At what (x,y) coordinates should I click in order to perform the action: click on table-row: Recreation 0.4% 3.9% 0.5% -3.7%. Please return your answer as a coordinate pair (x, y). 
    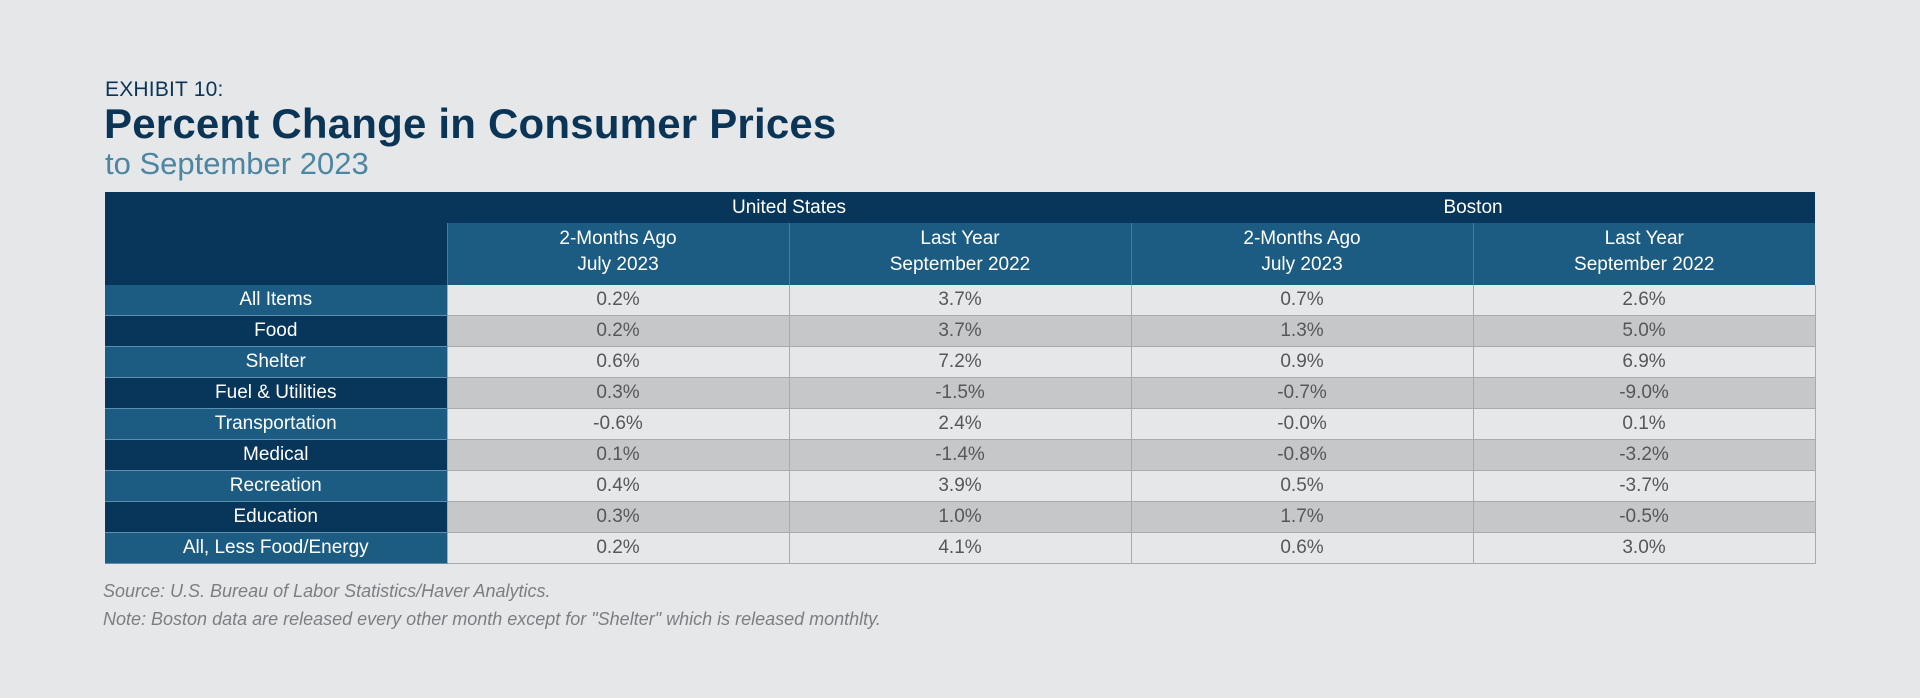
    Looking at the image, I should click on (960, 486).